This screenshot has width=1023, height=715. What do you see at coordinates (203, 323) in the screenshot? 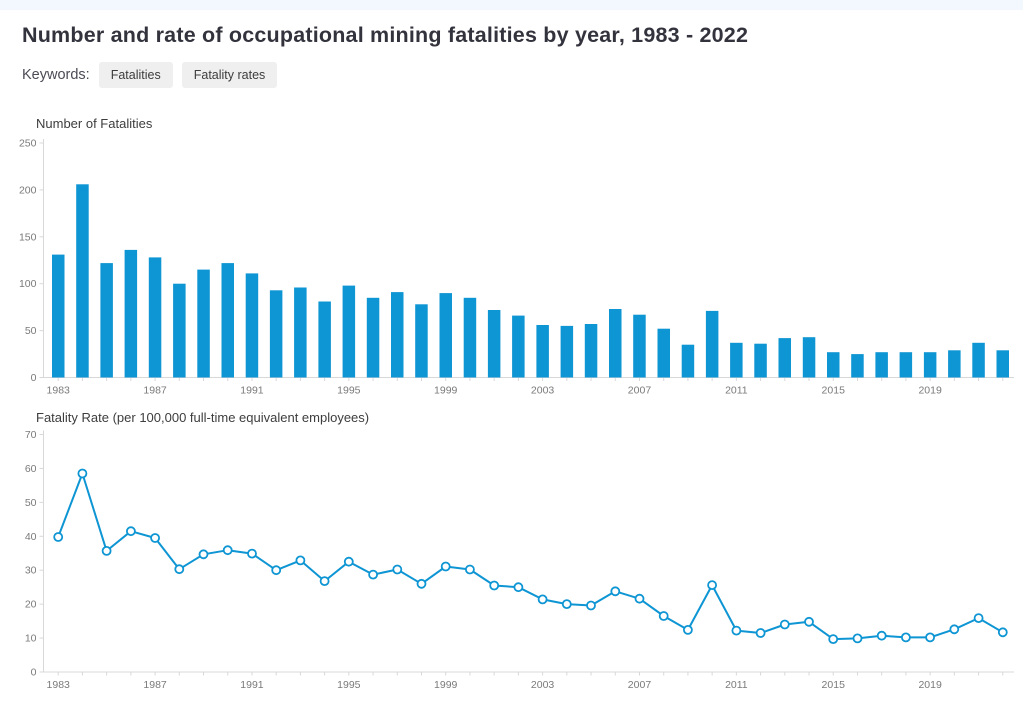
I see `fatalities-bar-1989` at bounding box center [203, 323].